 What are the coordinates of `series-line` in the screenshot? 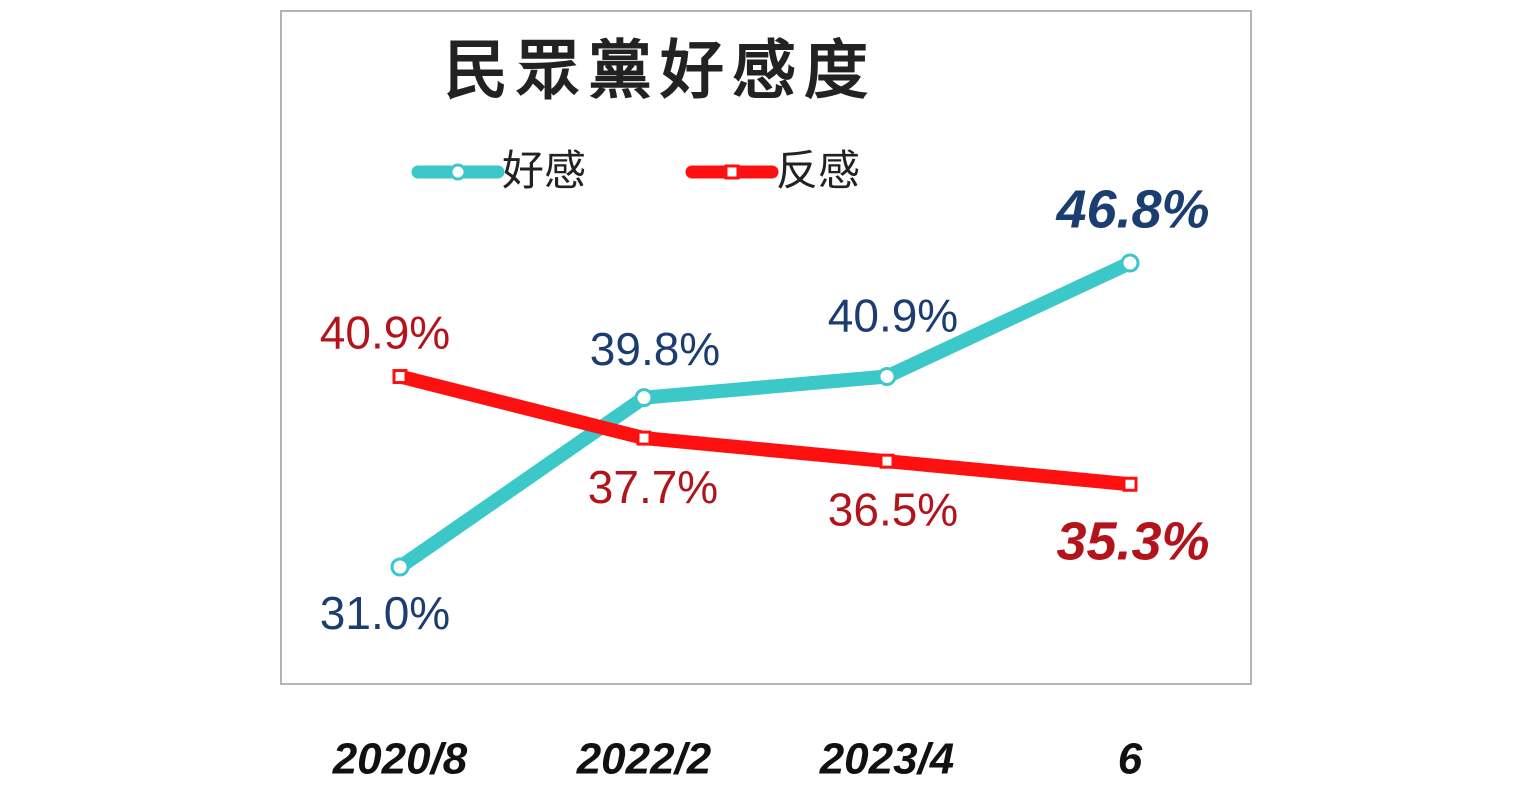 It's located at (764, 430).